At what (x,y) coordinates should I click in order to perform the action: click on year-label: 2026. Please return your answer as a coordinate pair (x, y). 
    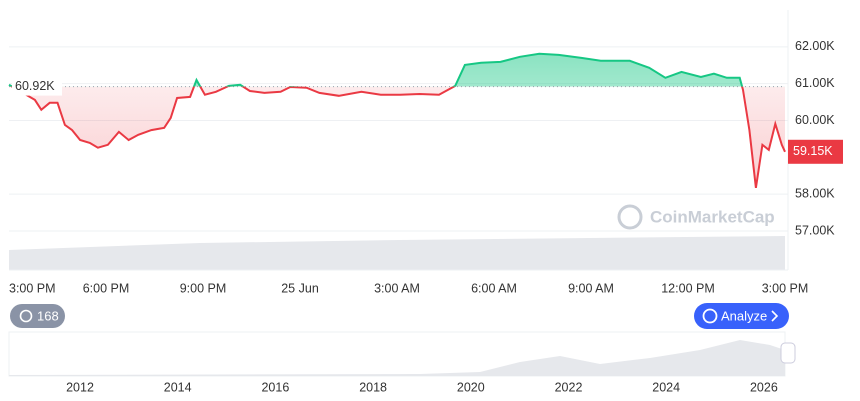
    Looking at the image, I should click on (764, 387).